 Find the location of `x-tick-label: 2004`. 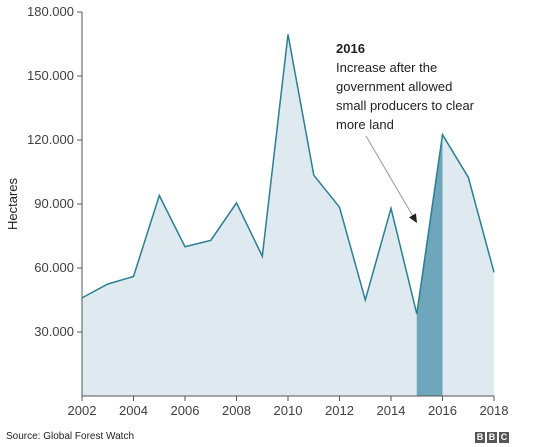

x-tick-label: 2004 is located at coordinates (133, 410).